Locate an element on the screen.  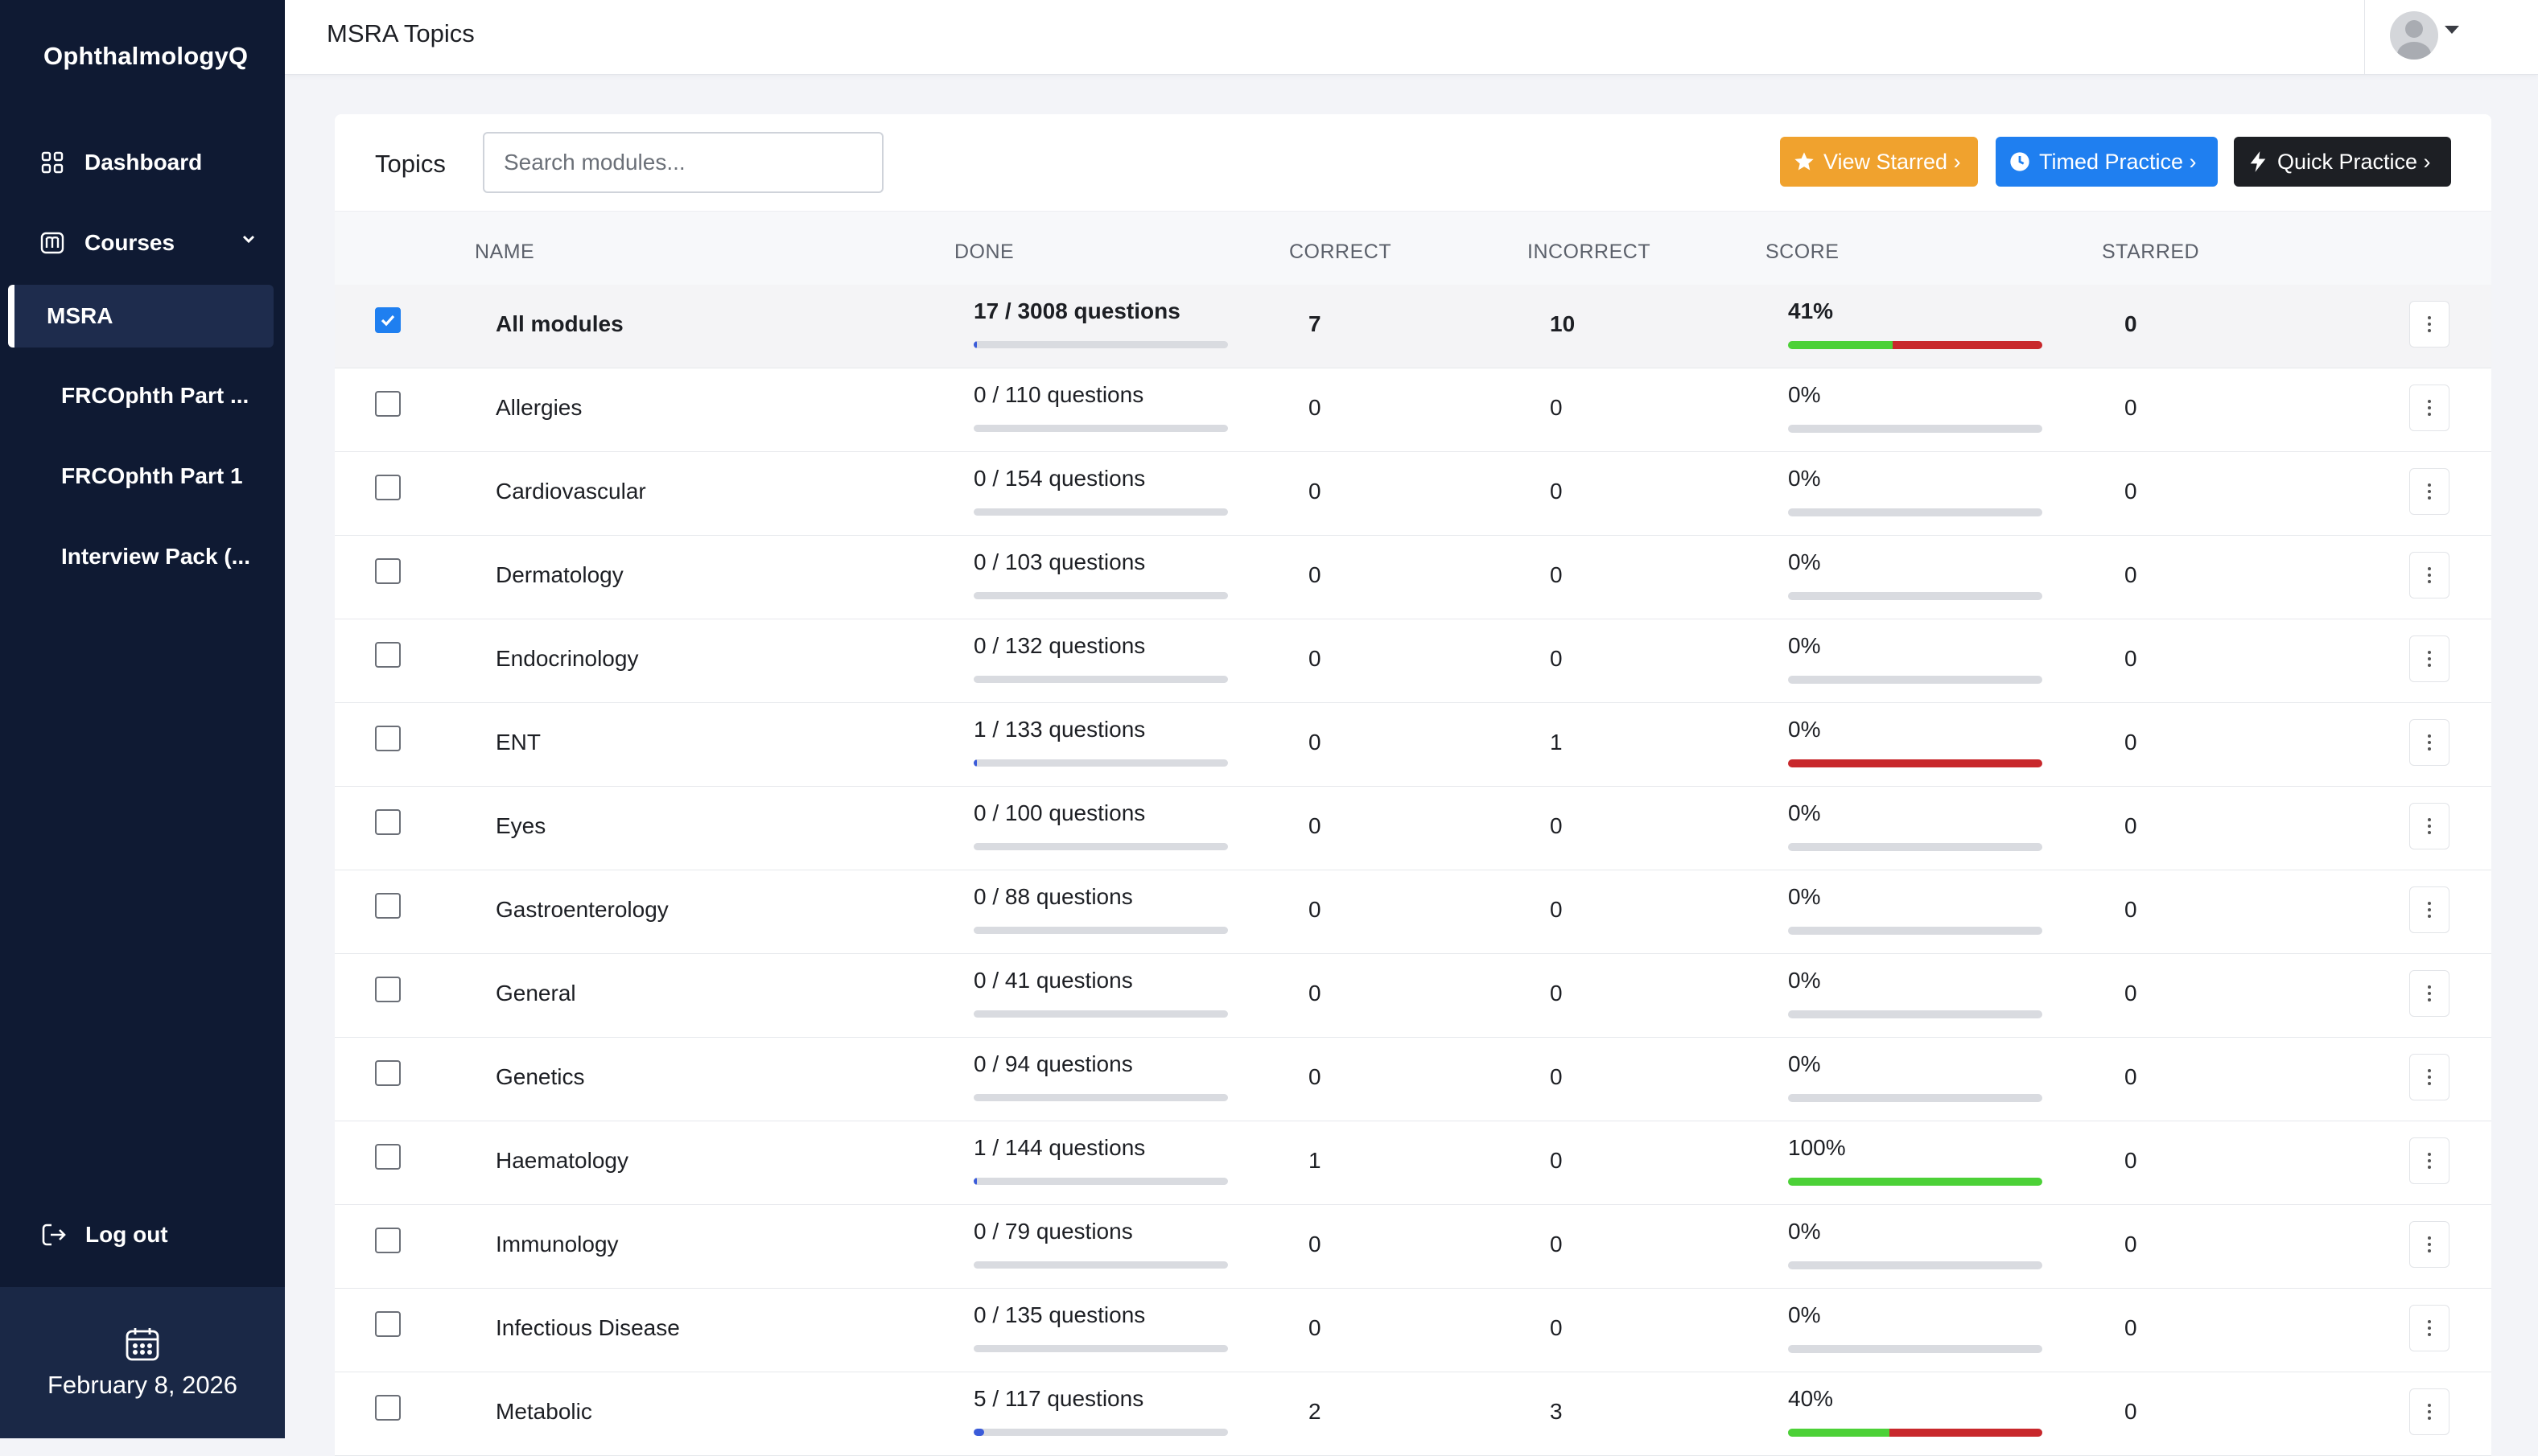
table-row: Haematology 1 / 144 questions 1 0 100% 0 is located at coordinates (1413, 1163).